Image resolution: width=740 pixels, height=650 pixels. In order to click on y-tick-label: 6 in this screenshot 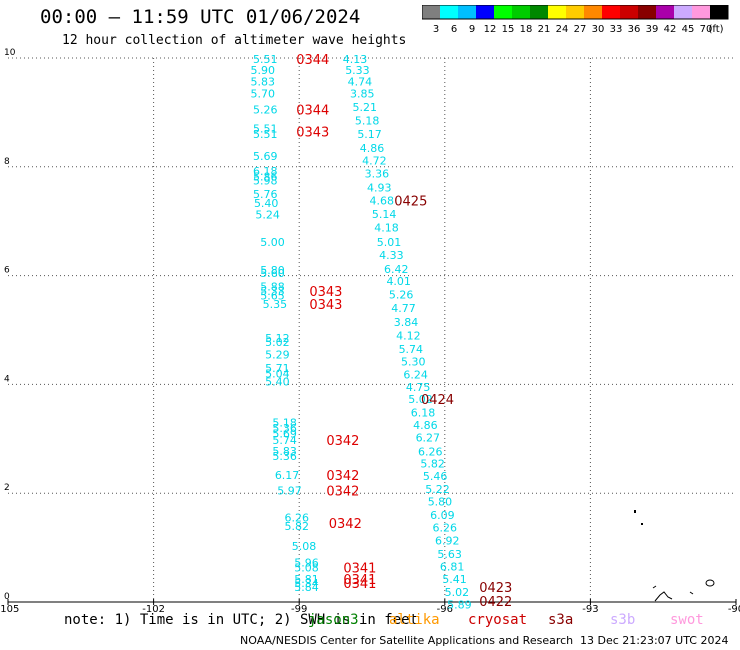, I will do `click(7, 271)`.